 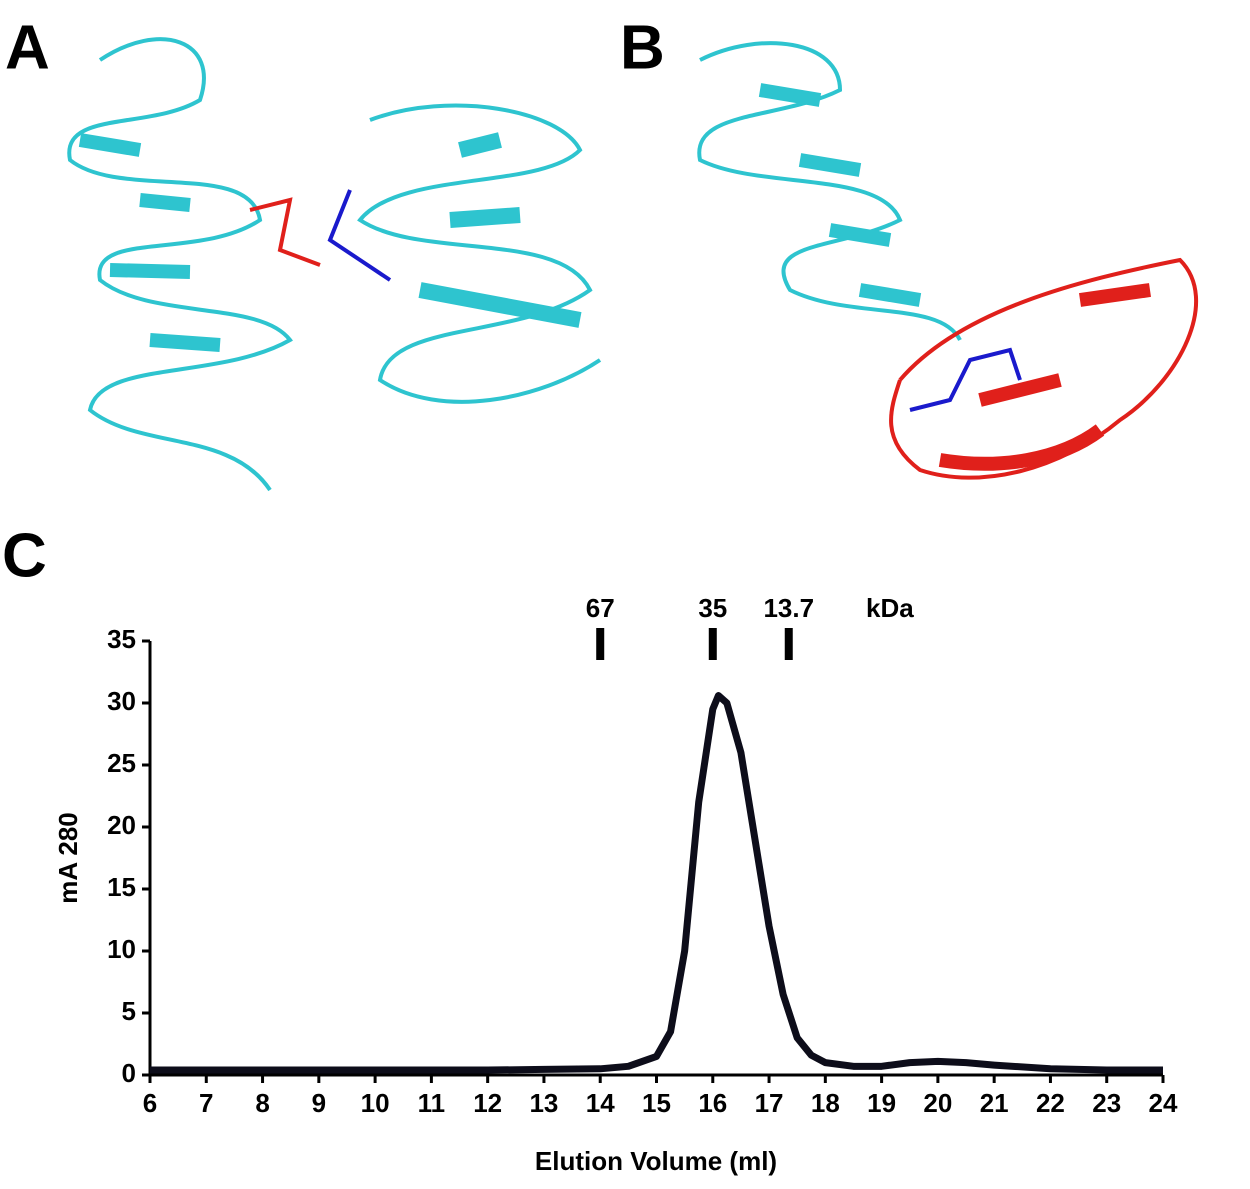 What do you see at coordinates (129, 1011) in the screenshot?
I see `y-tick-label: 5` at bounding box center [129, 1011].